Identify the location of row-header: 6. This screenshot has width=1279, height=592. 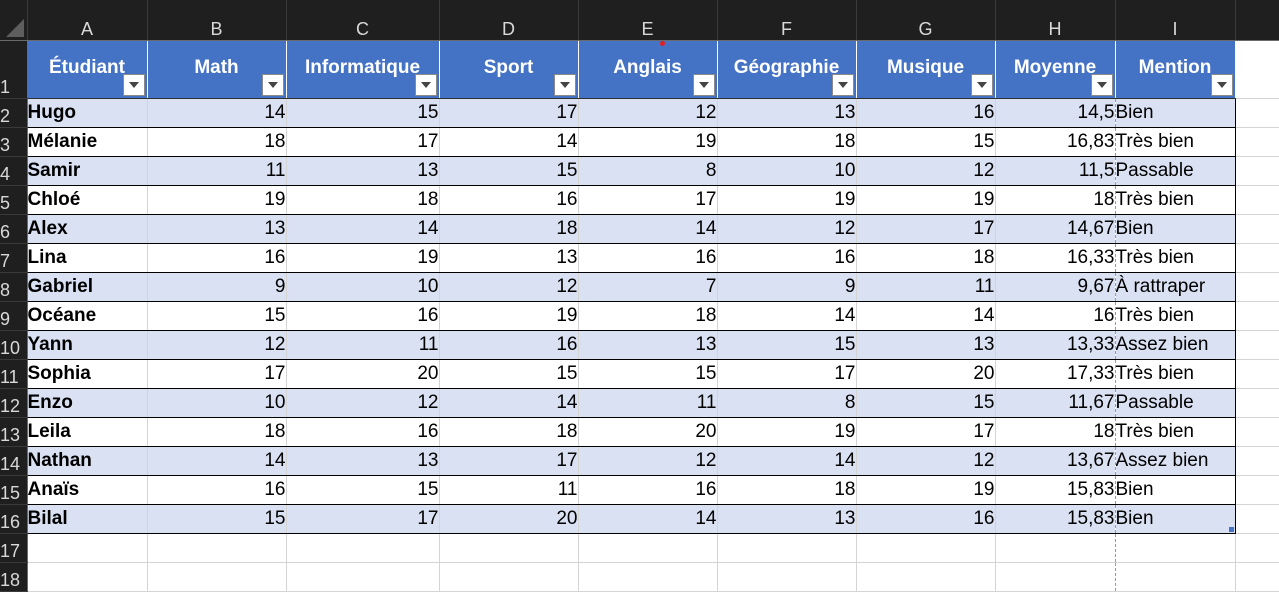
(14, 229).